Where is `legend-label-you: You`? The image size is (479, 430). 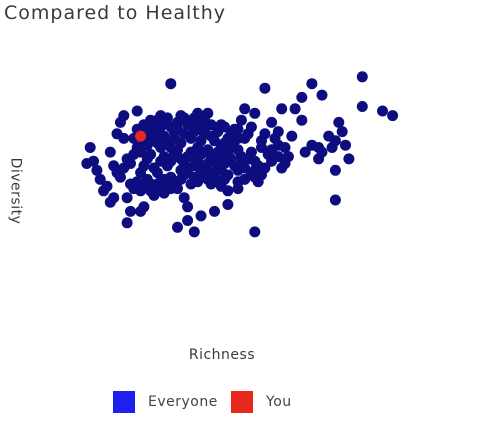 legend-label-you: You is located at coordinates (279, 402).